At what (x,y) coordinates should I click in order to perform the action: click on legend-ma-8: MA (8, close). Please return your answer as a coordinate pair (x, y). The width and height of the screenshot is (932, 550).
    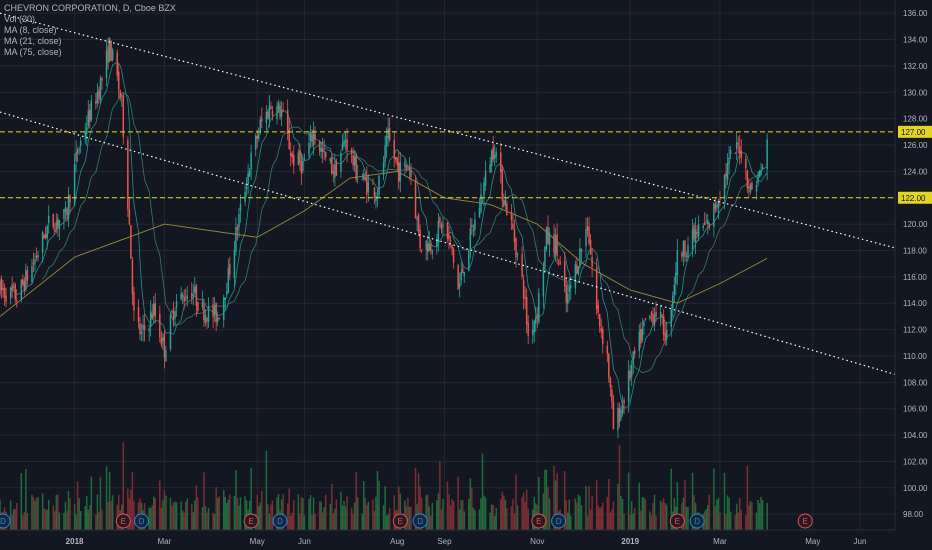
    Looking at the image, I should click on (30, 30).